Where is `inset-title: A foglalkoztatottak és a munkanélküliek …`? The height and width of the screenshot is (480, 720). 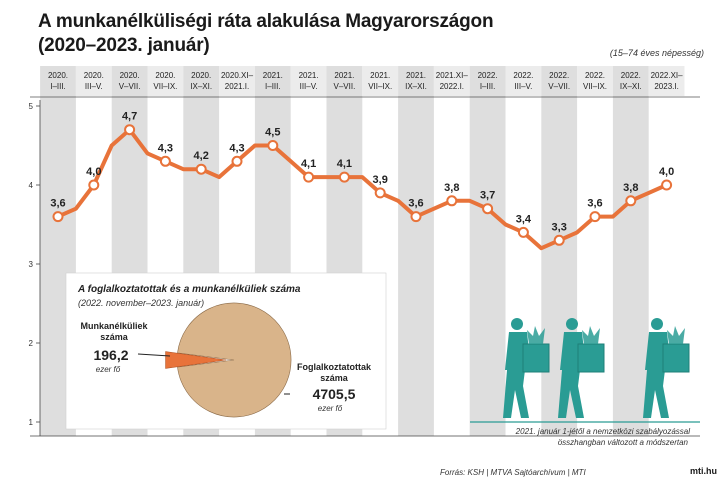
inset-title: A foglalkoztatottak és a munkanélküliek … is located at coordinates (189, 289).